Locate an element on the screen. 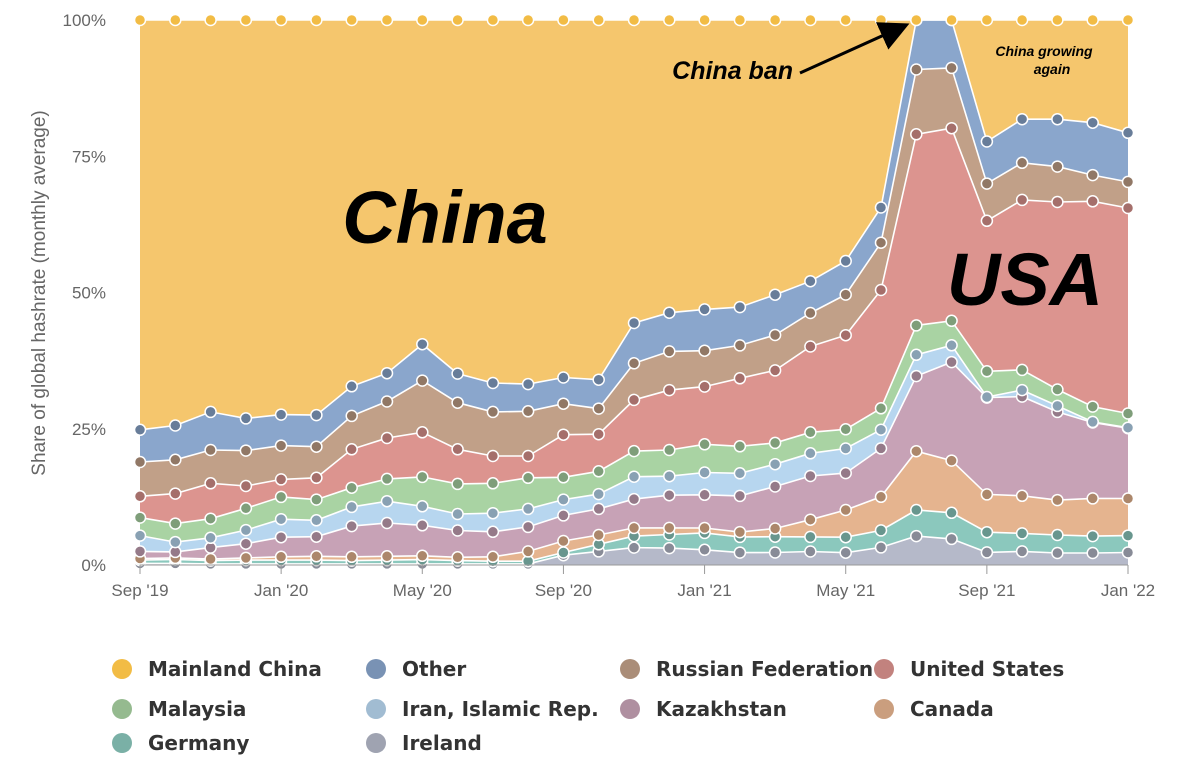  legend-item-iran: Iran, Islamic Rep. is located at coordinates (482, 709).